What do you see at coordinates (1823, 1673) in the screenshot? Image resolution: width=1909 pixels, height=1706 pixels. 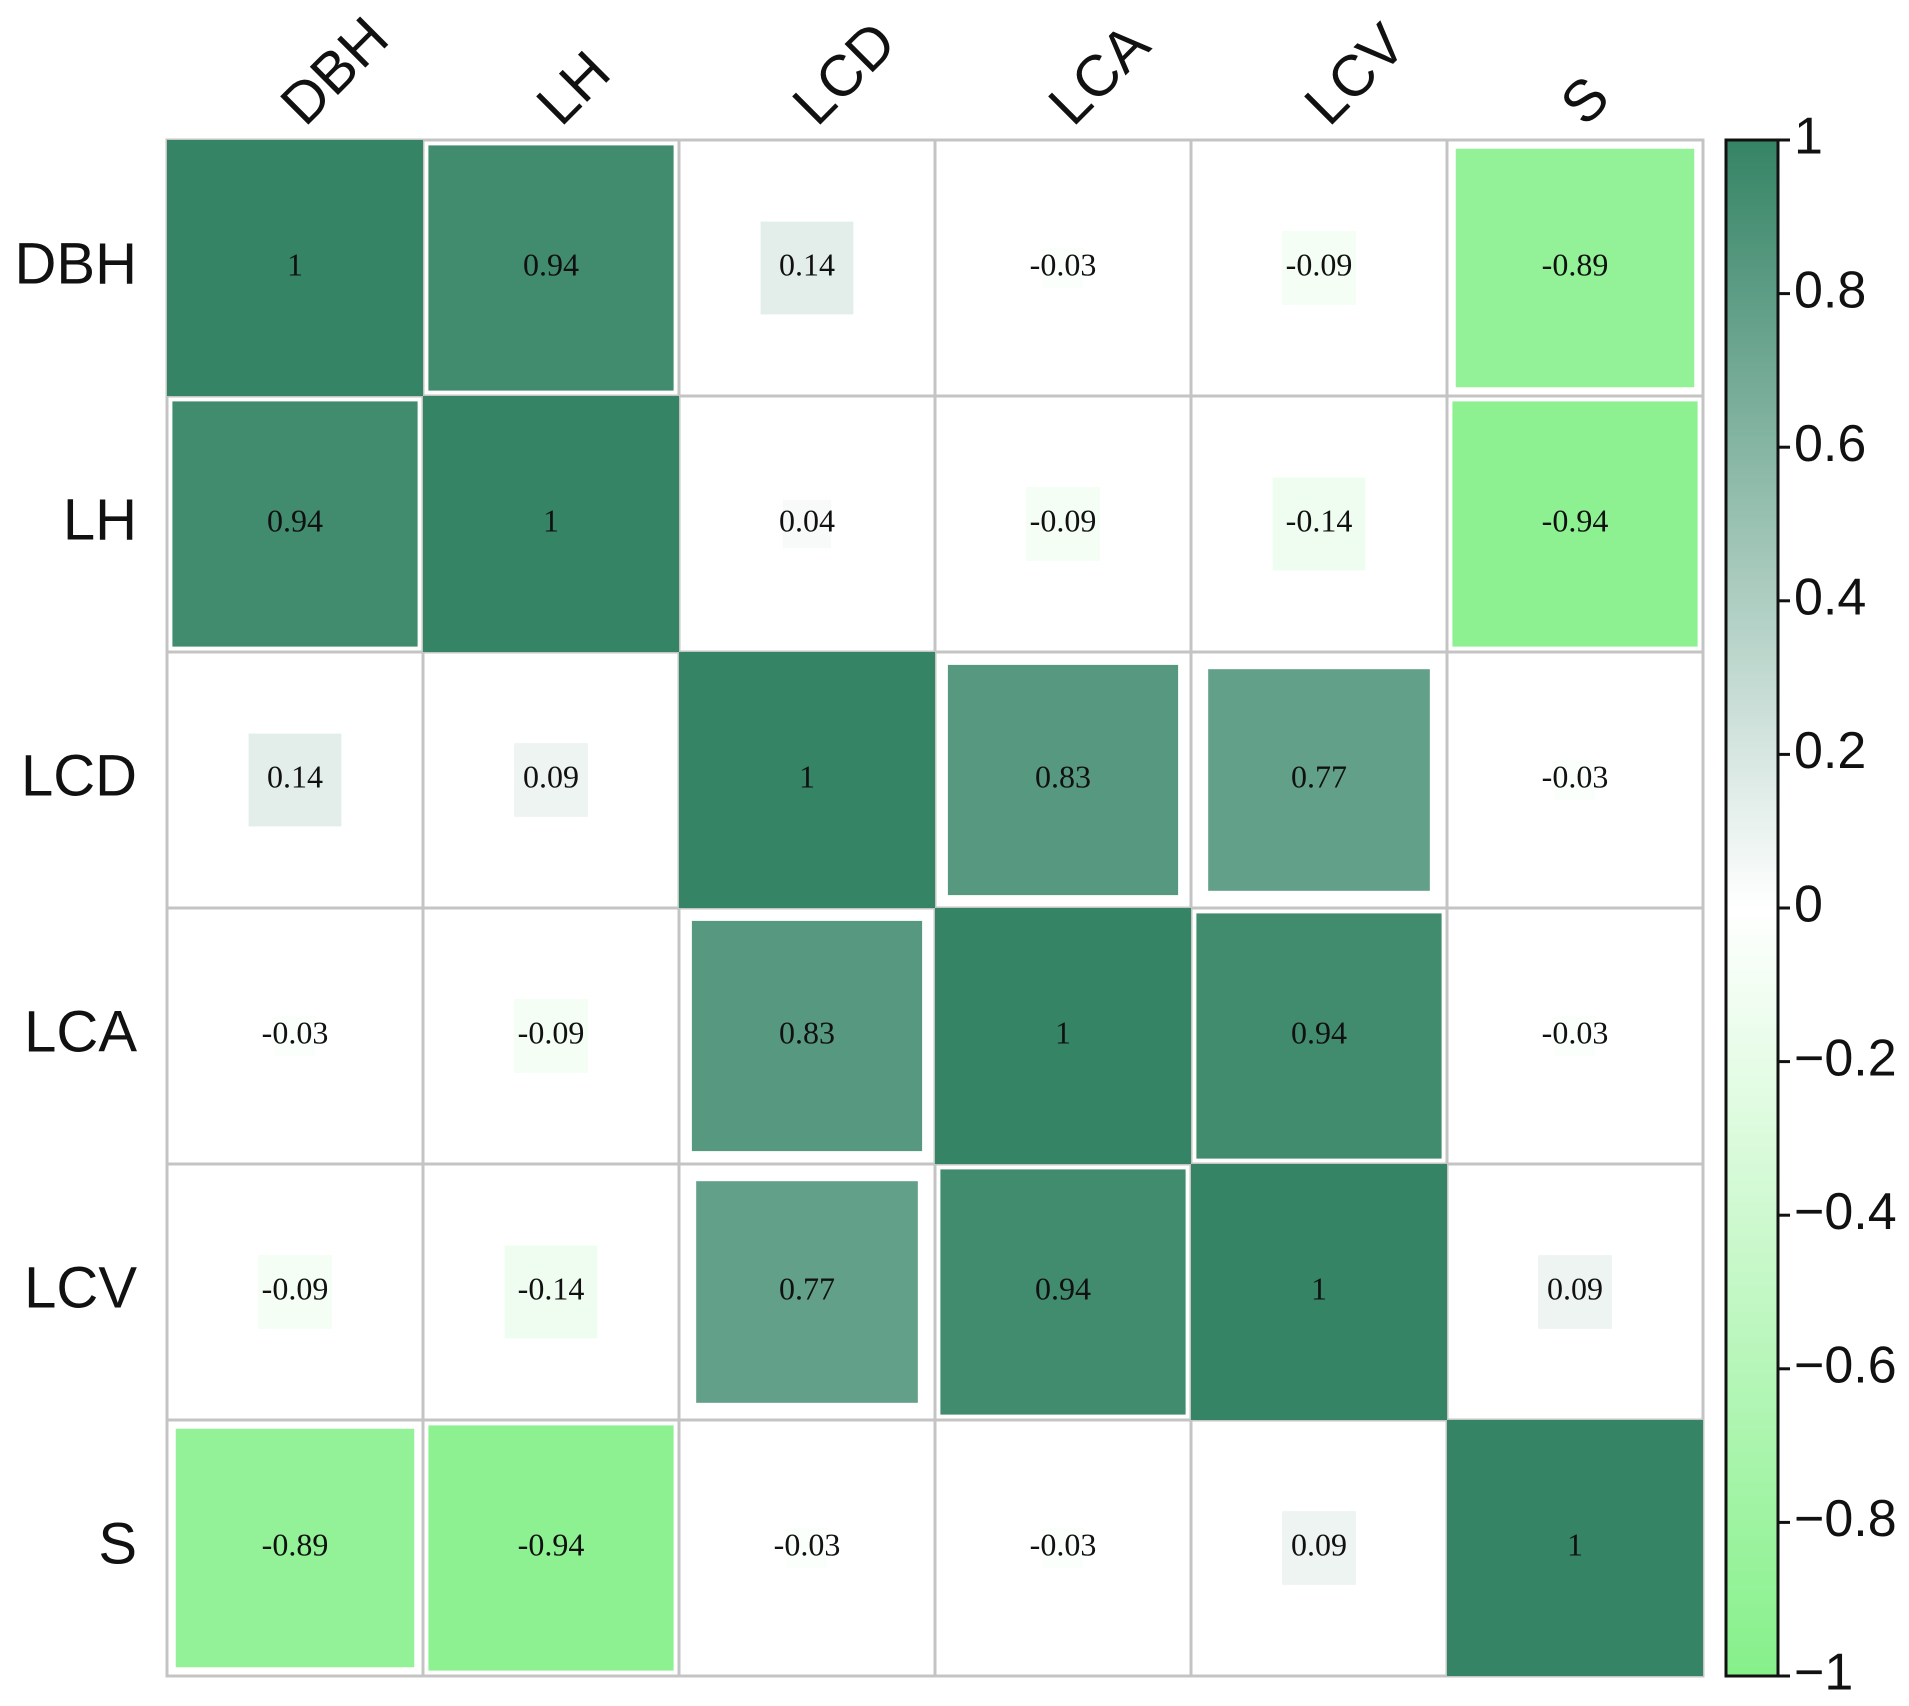 I see `colorbar-tick-label: −1` at bounding box center [1823, 1673].